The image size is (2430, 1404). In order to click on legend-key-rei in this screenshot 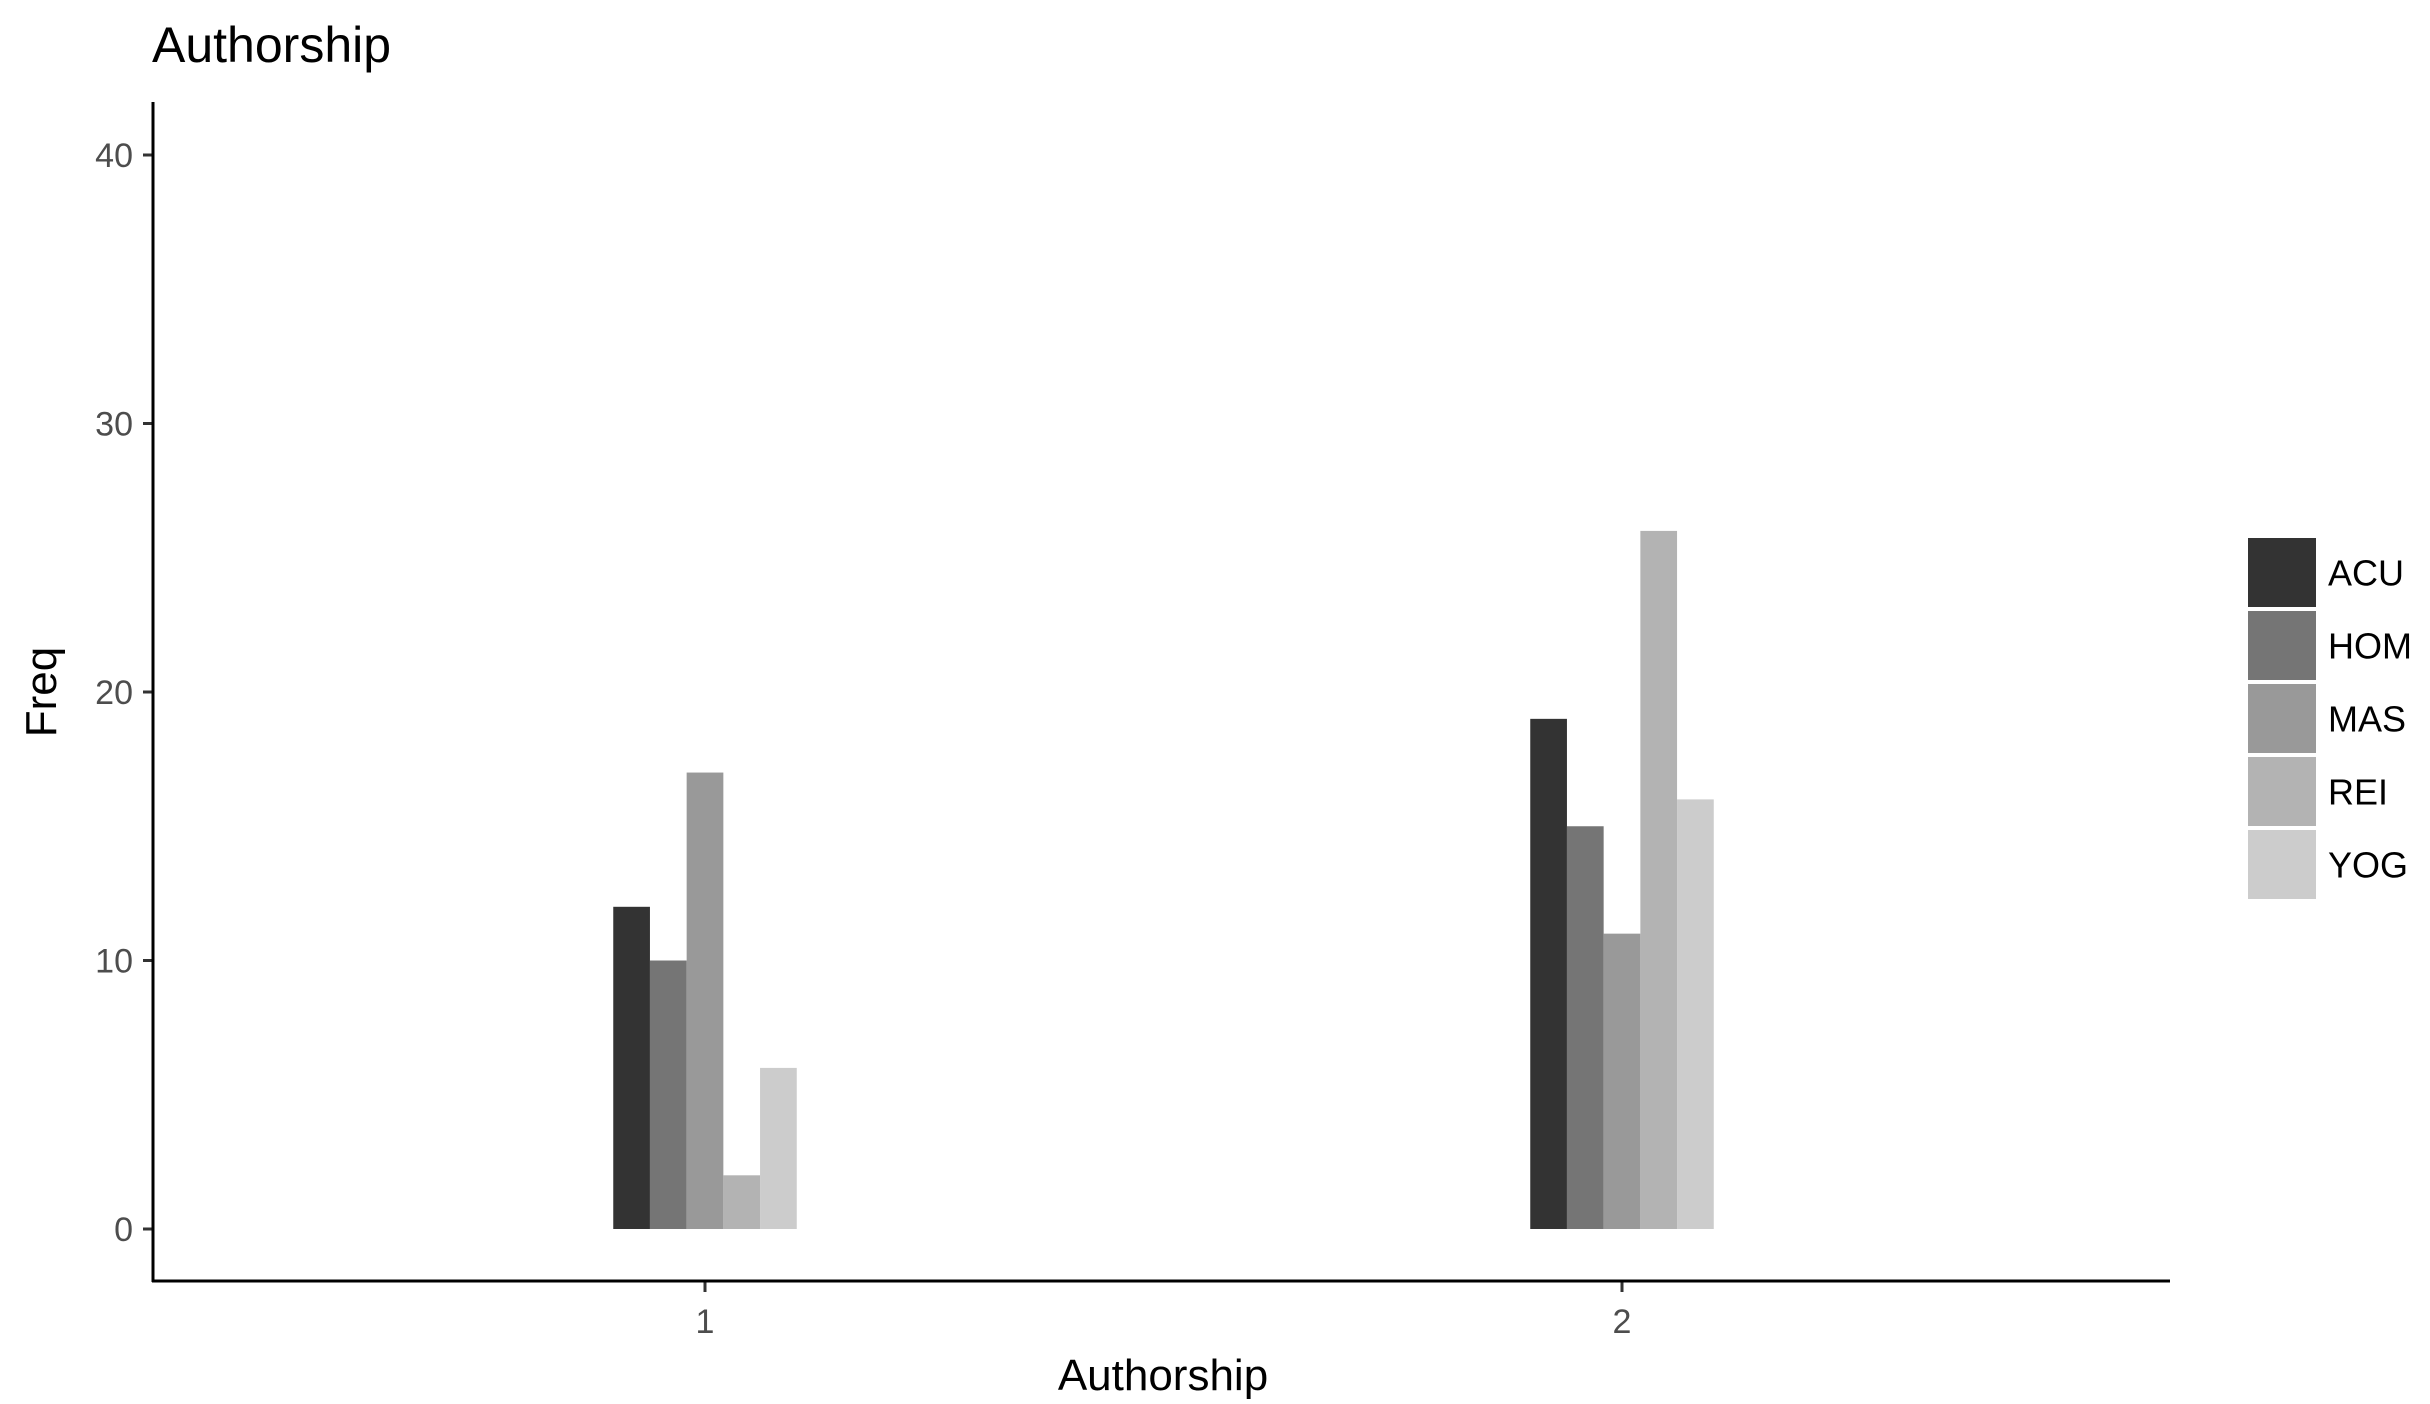, I will do `click(2282, 791)`.